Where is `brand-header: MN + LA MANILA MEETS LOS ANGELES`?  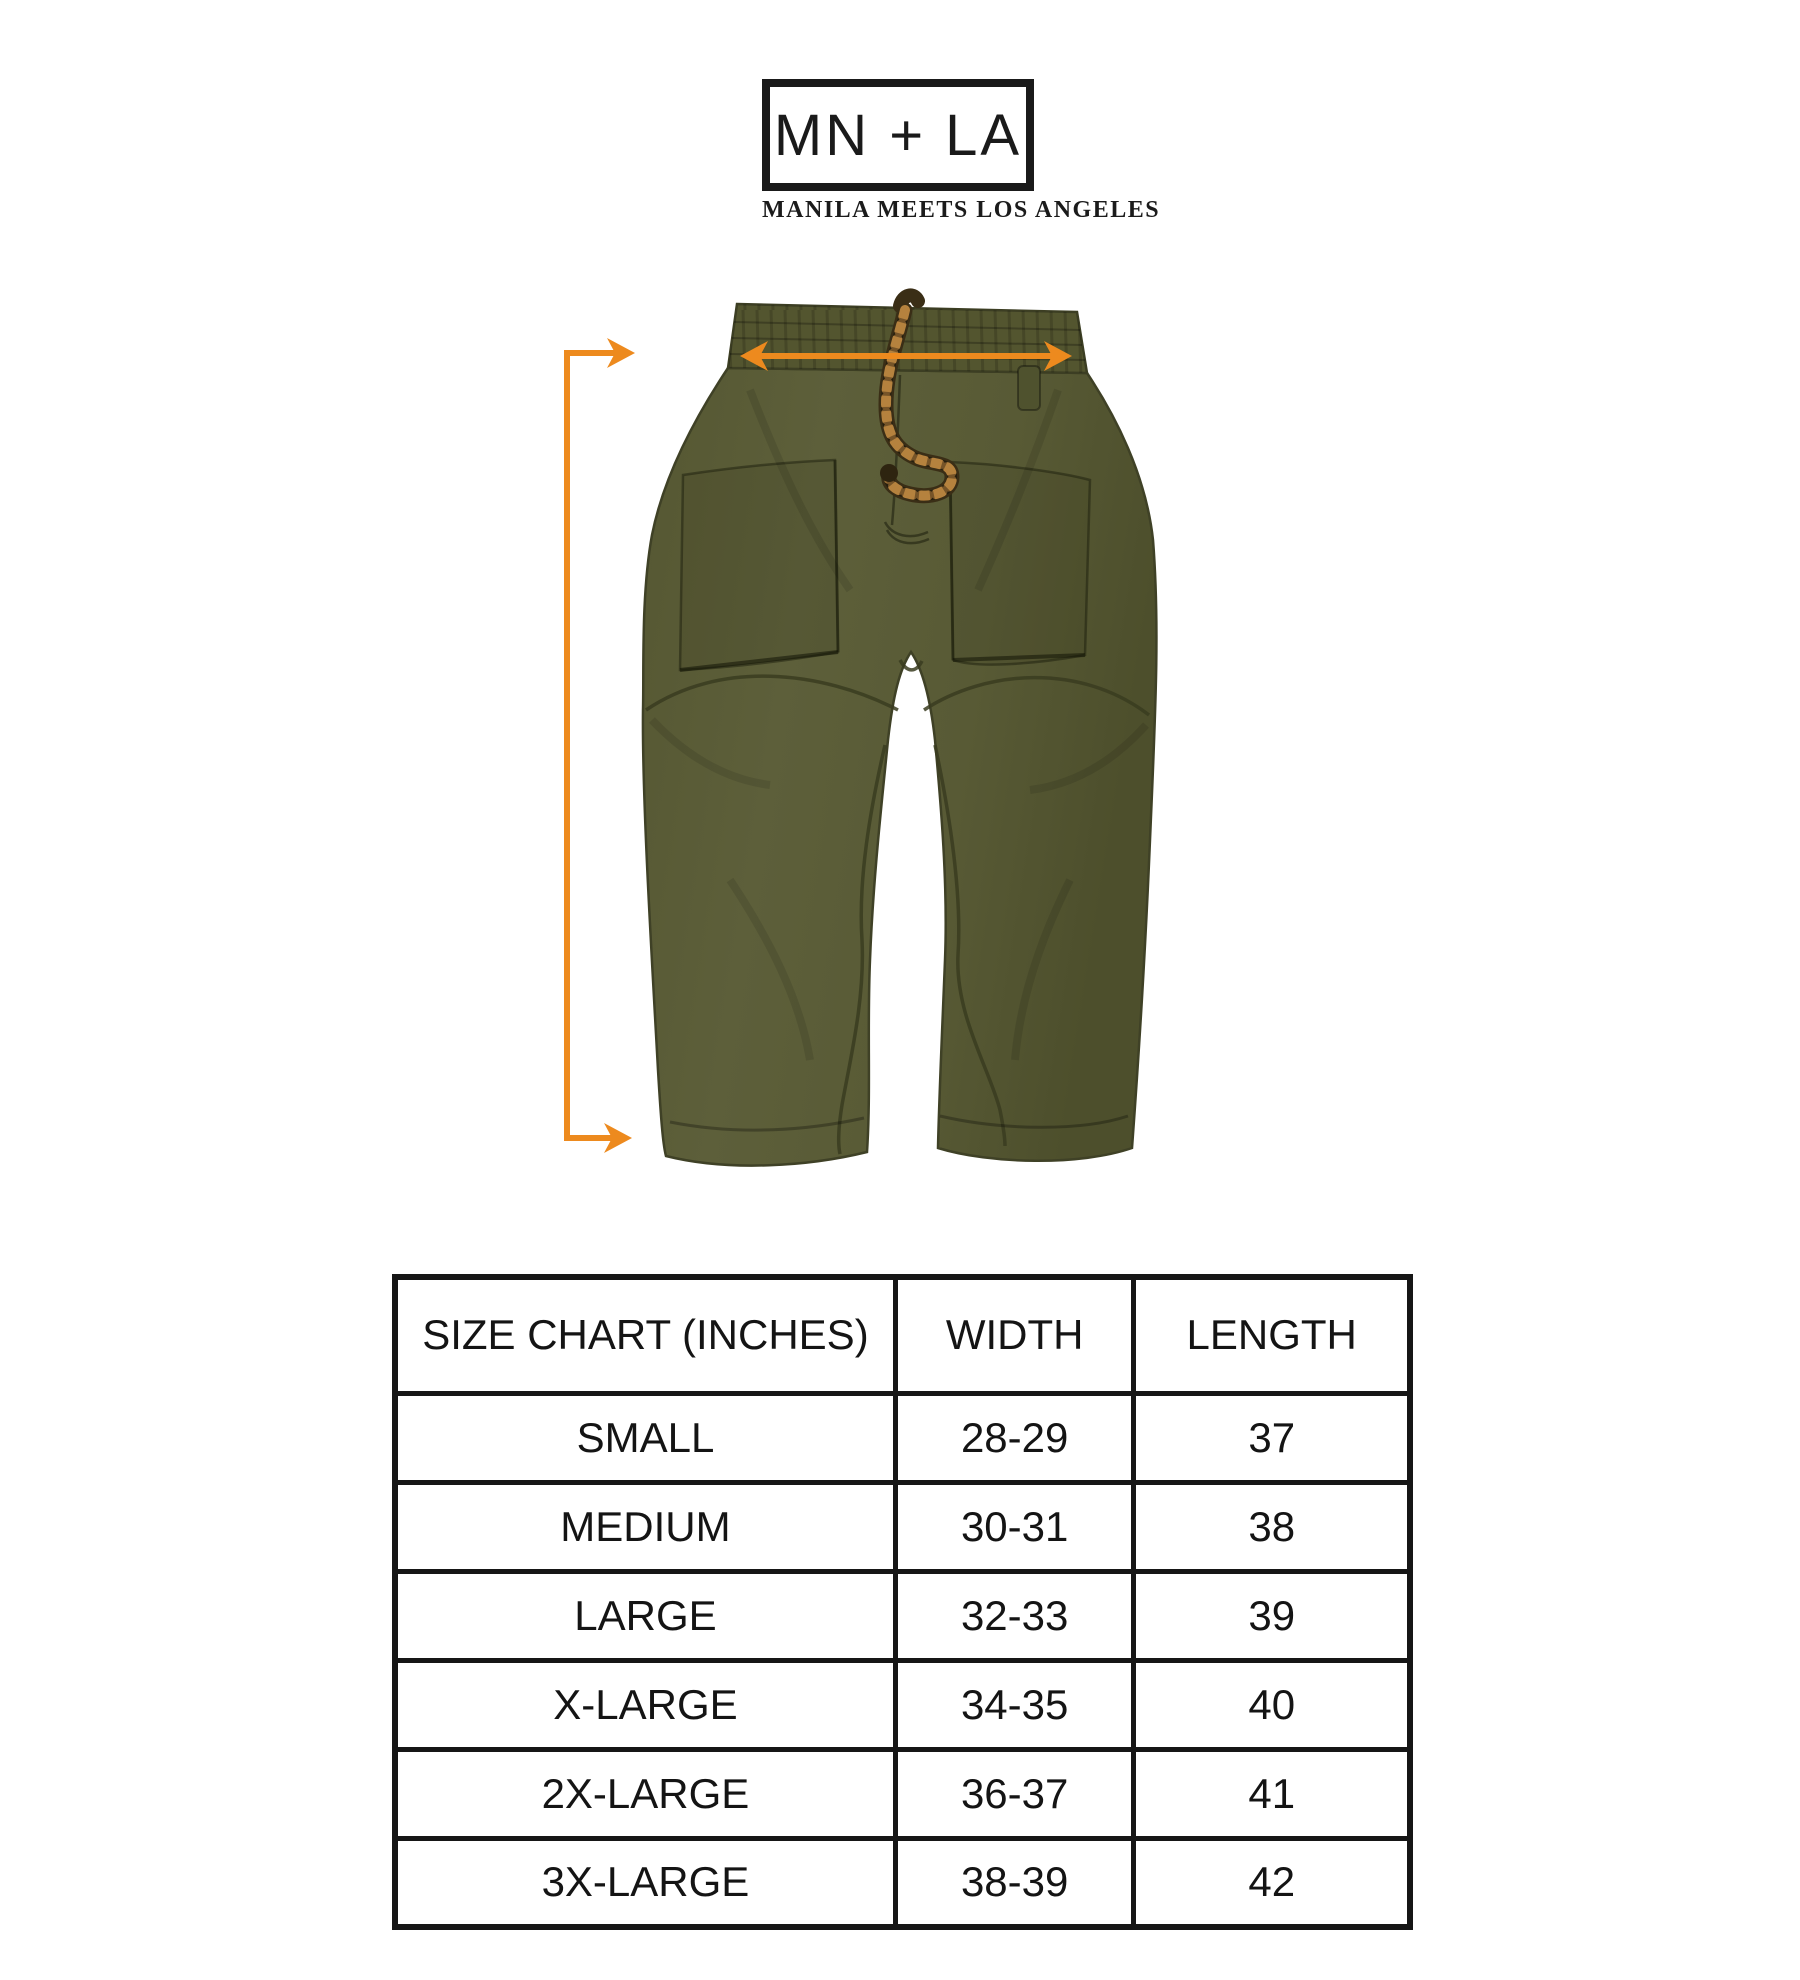
brand-header: MN + LA MANILA MEETS LOS ANGELES is located at coordinates (961, 151).